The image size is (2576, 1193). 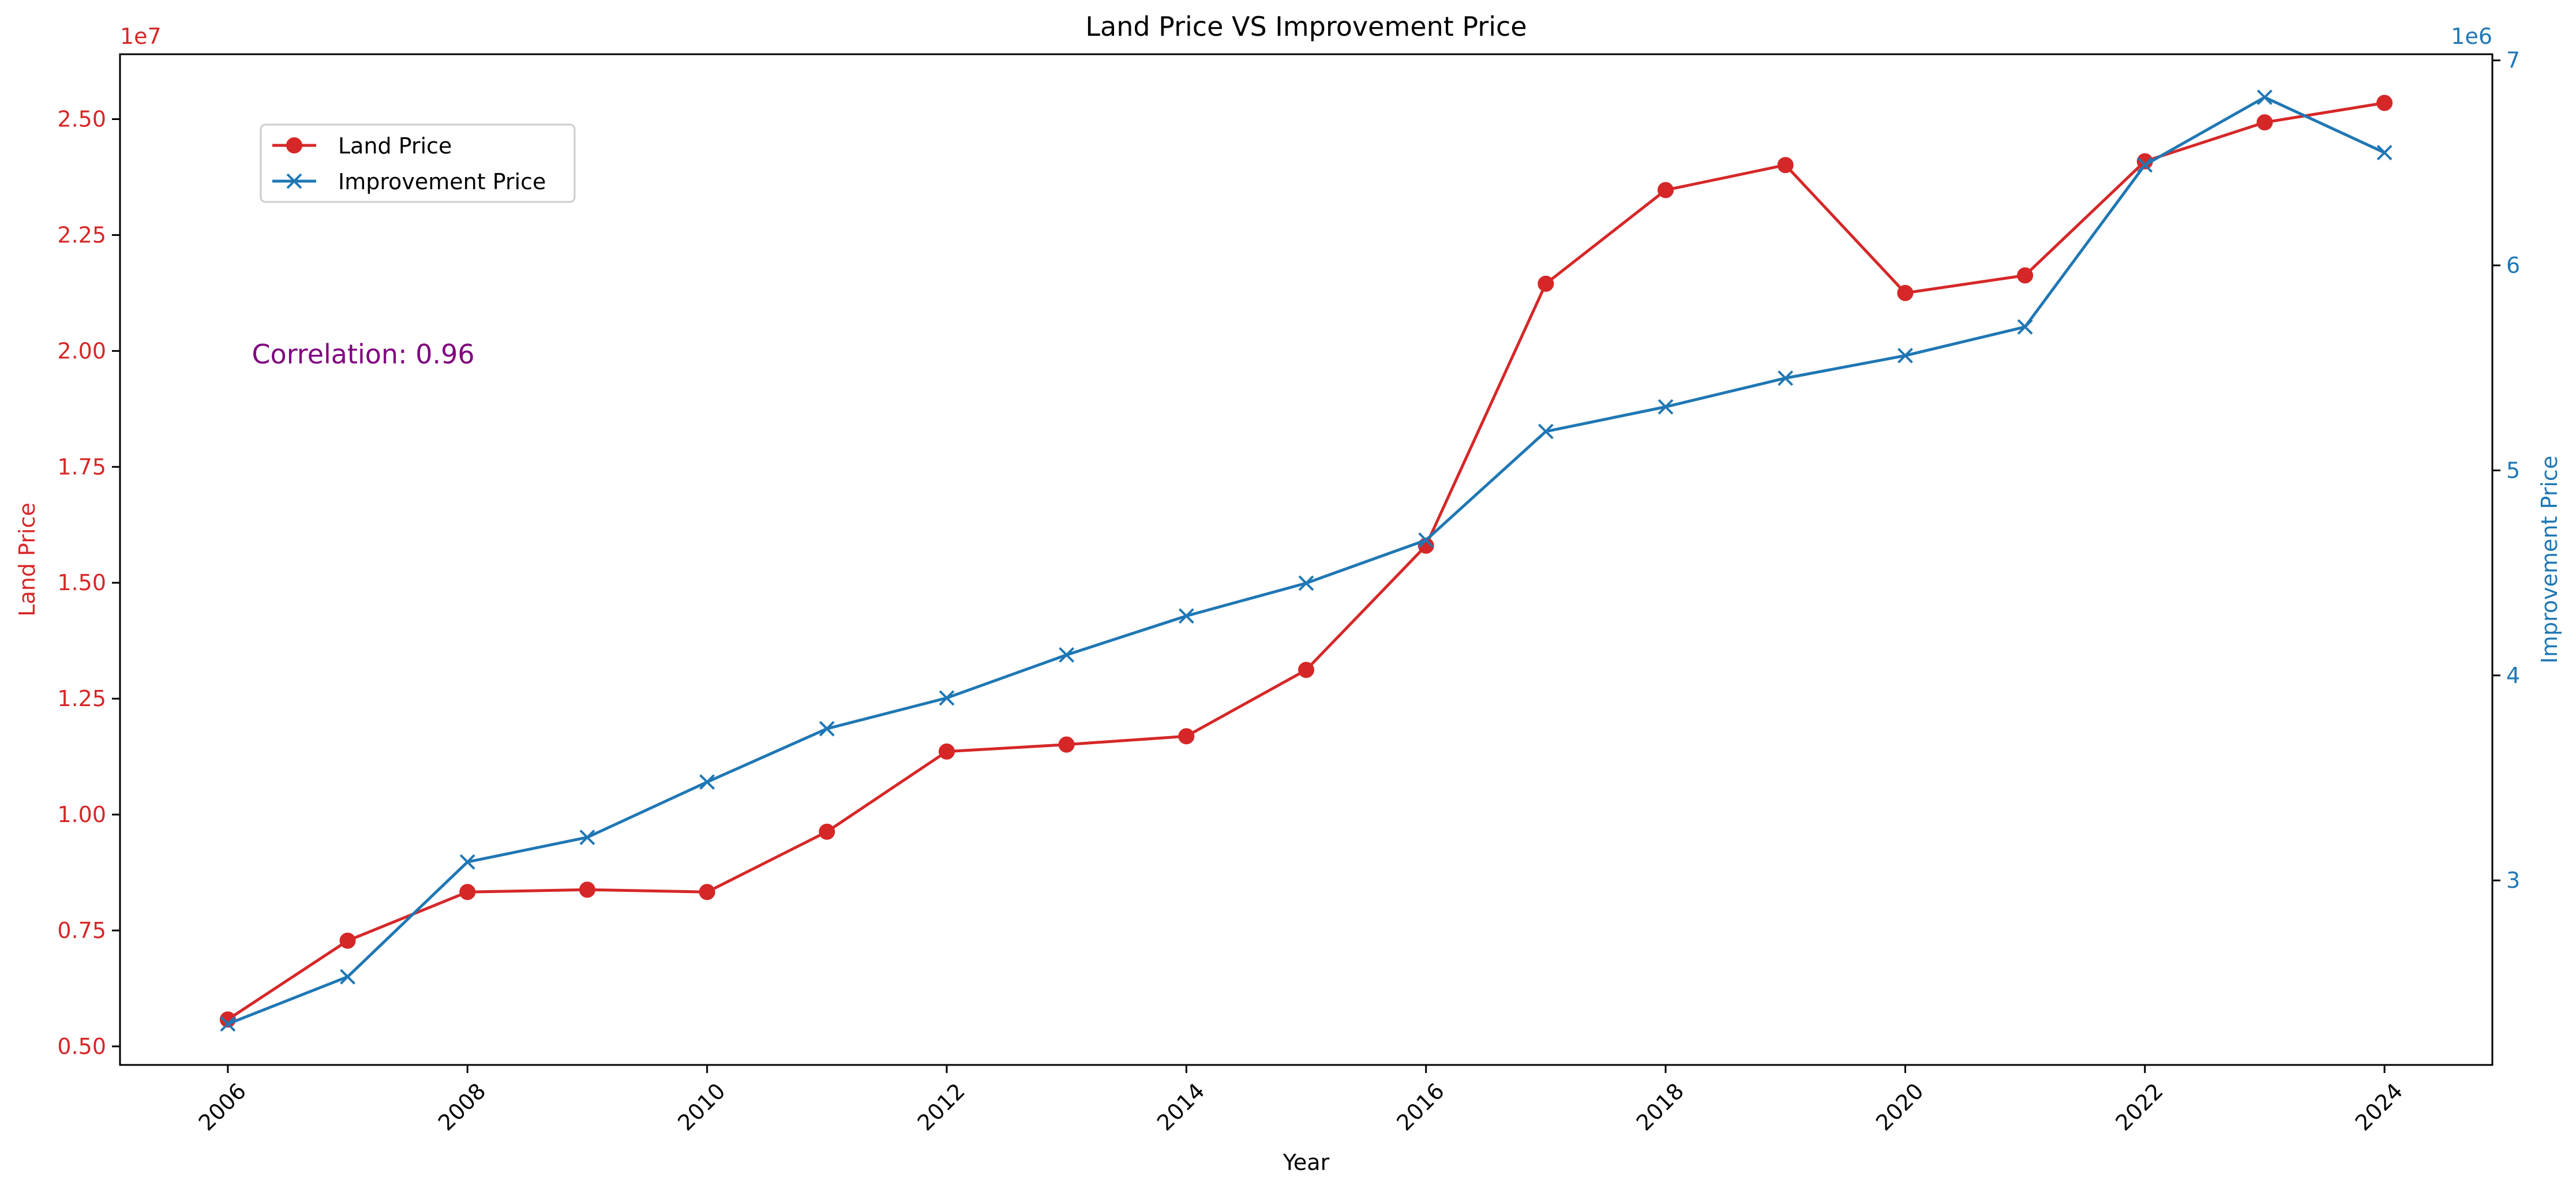 I want to click on left-axis-label: Land Price, so click(x=27, y=559).